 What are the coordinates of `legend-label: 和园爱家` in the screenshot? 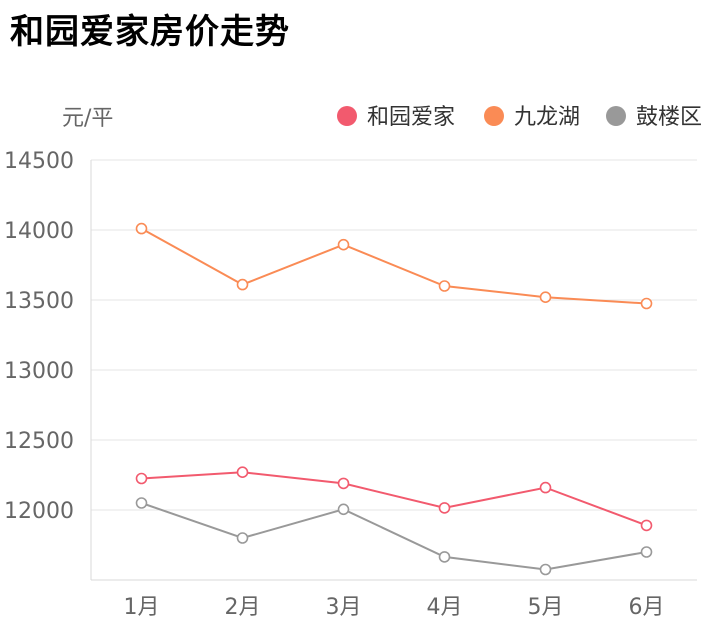 It's located at (411, 117).